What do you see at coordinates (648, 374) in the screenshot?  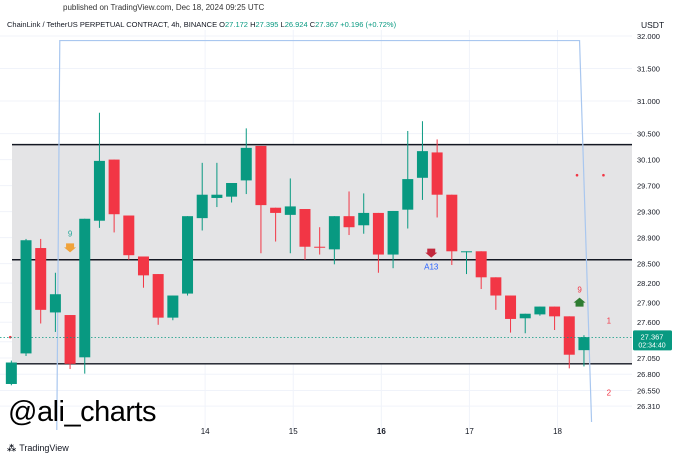 I see `y-tick-label-14: 26.800` at bounding box center [648, 374].